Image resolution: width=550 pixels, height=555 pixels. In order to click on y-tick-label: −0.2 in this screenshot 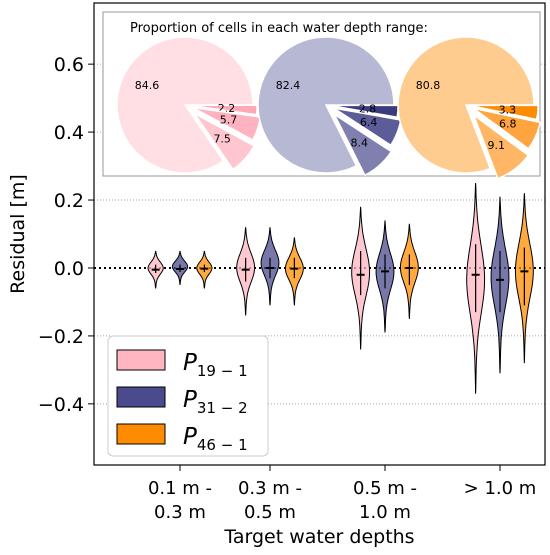, I will do `click(61, 337)`.